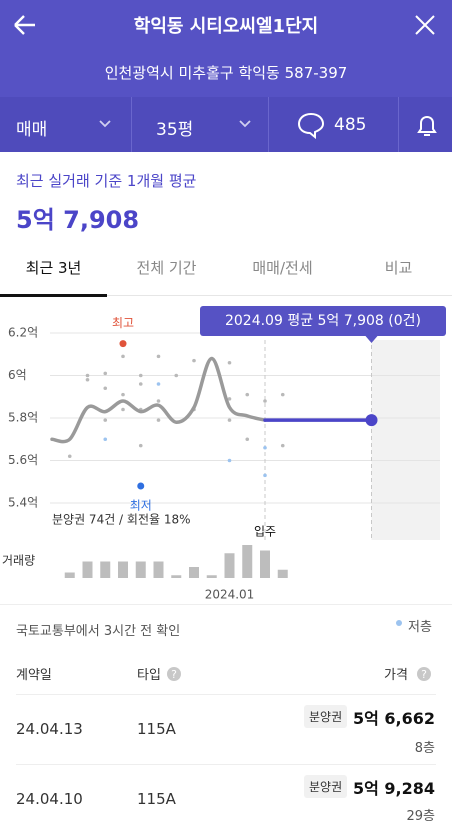  I want to click on separator, so click(226, 604).